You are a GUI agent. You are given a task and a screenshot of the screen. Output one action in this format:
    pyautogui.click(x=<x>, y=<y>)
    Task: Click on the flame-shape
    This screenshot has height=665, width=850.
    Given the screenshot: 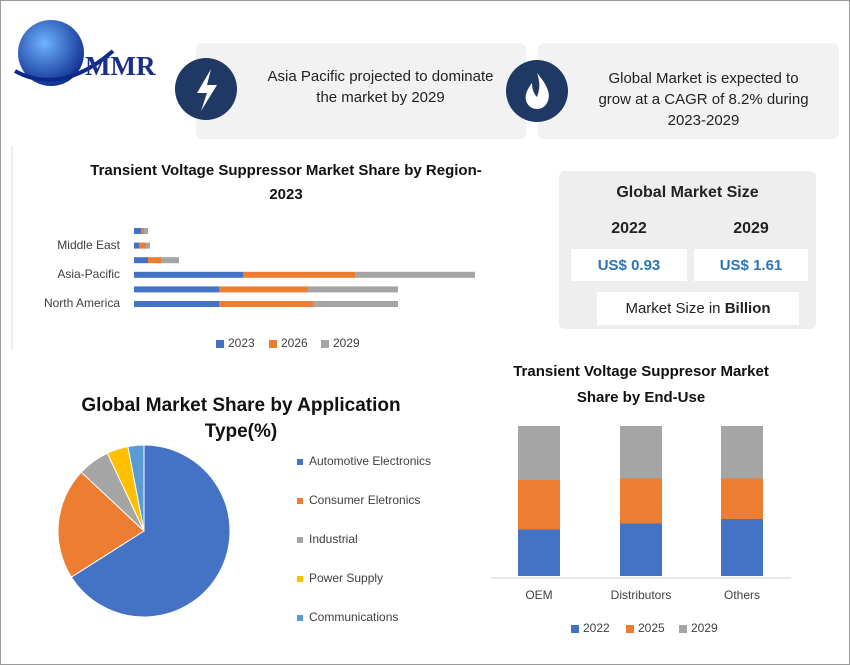 What is the action you would take?
    pyautogui.click(x=537, y=91)
    